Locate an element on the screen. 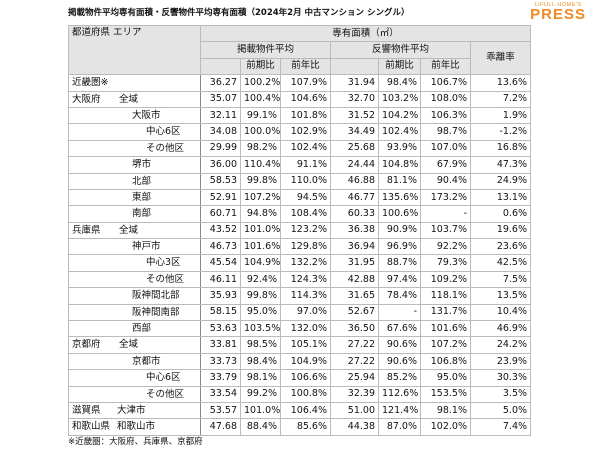 Image resolution: width=600 pixels, height=450 pixels. value-cell: 98.5% is located at coordinates (260, 345).